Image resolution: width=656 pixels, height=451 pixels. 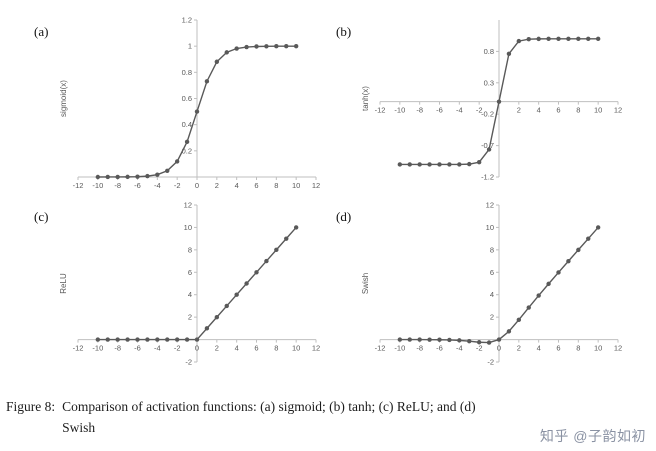 What do you see at coordinates (41, 216) in the screenshot?
I see `panel-label-c: (c)` at bounding box center [41, 216].